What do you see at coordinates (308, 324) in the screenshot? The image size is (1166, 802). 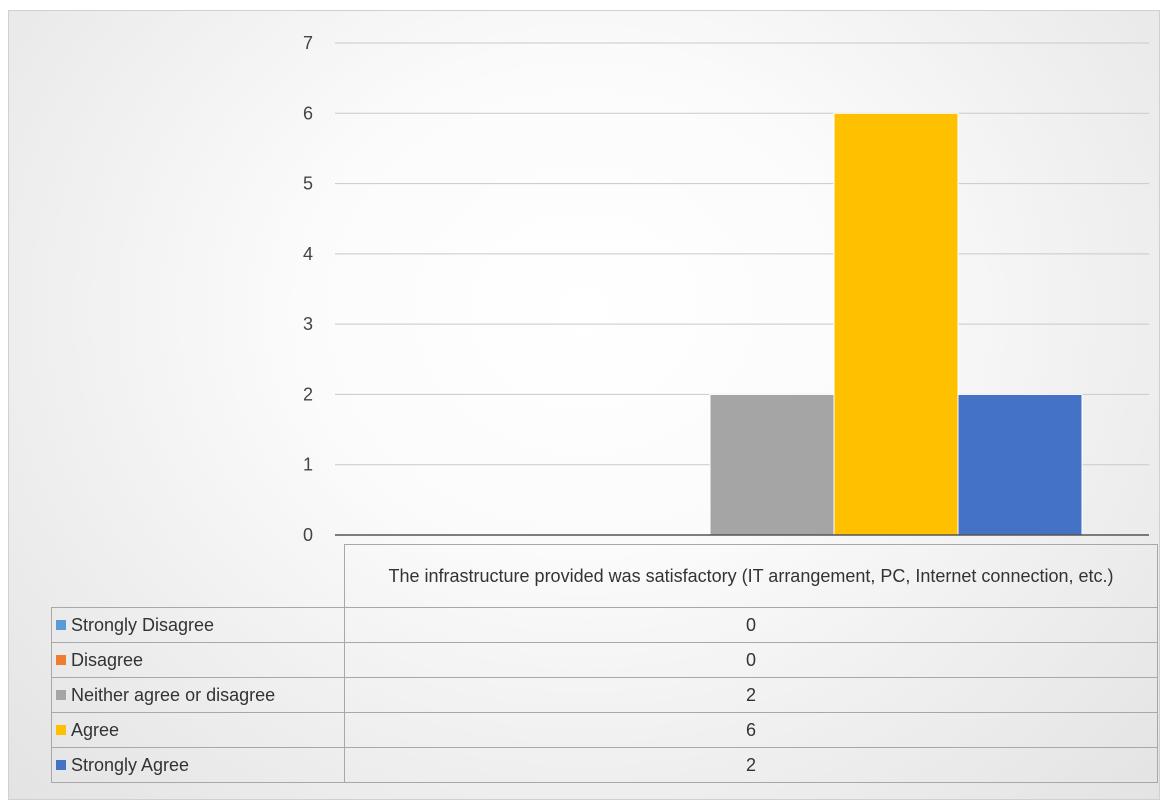 I see `y-tick-label: 3` at bounding box center [308, 324].